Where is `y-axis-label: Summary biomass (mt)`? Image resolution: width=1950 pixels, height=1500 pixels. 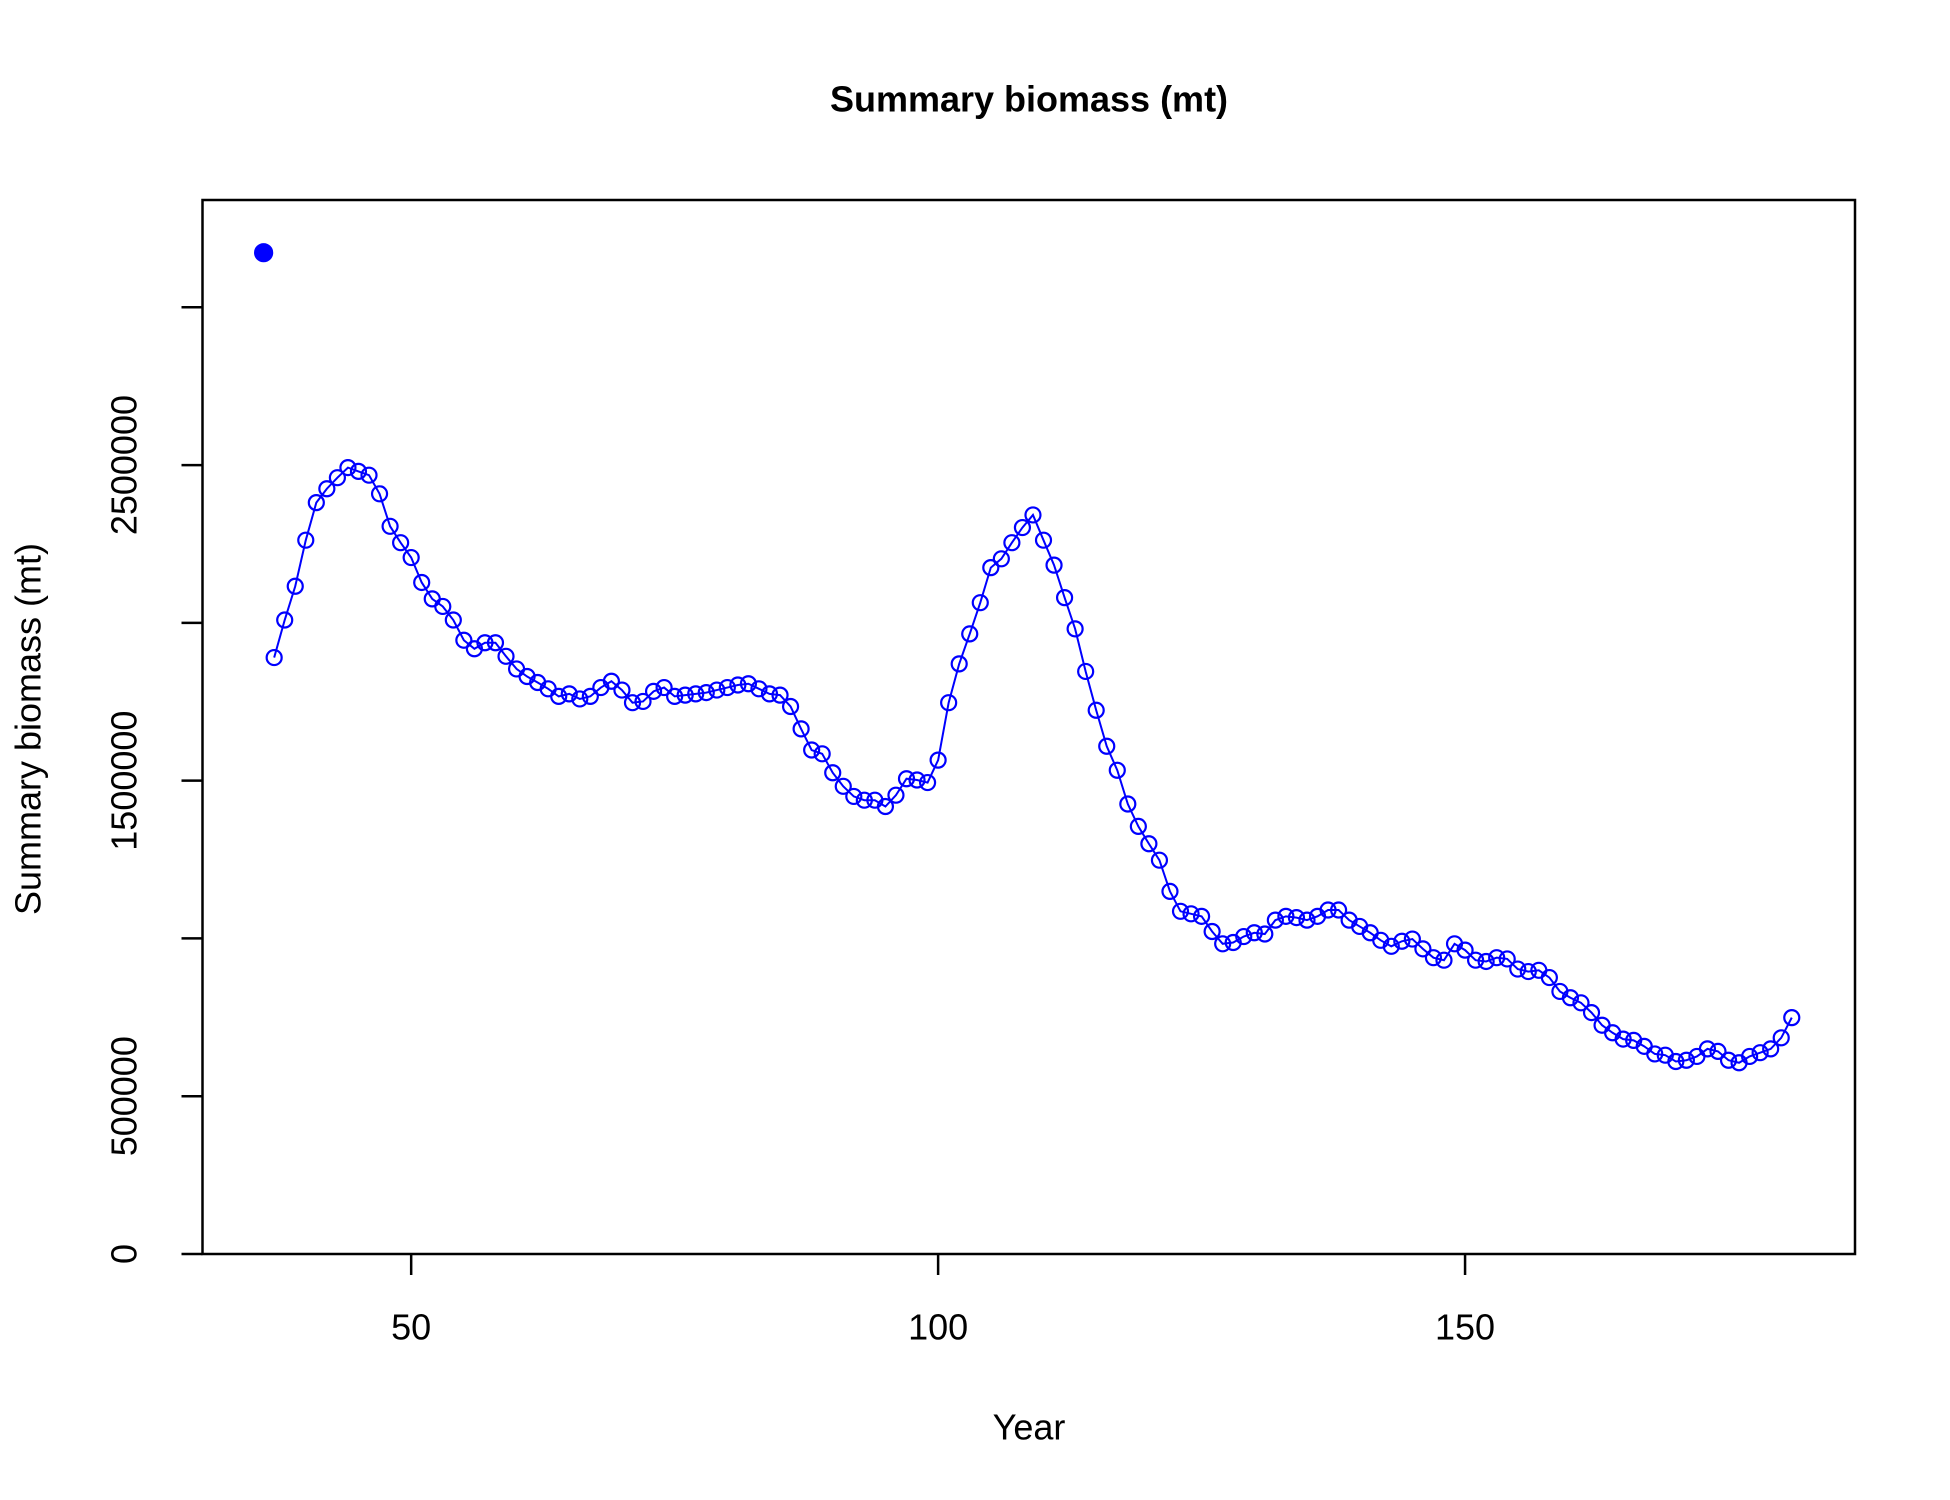
y-axis-label: Summary biomass (mt) is located at coordinates (28, 729).